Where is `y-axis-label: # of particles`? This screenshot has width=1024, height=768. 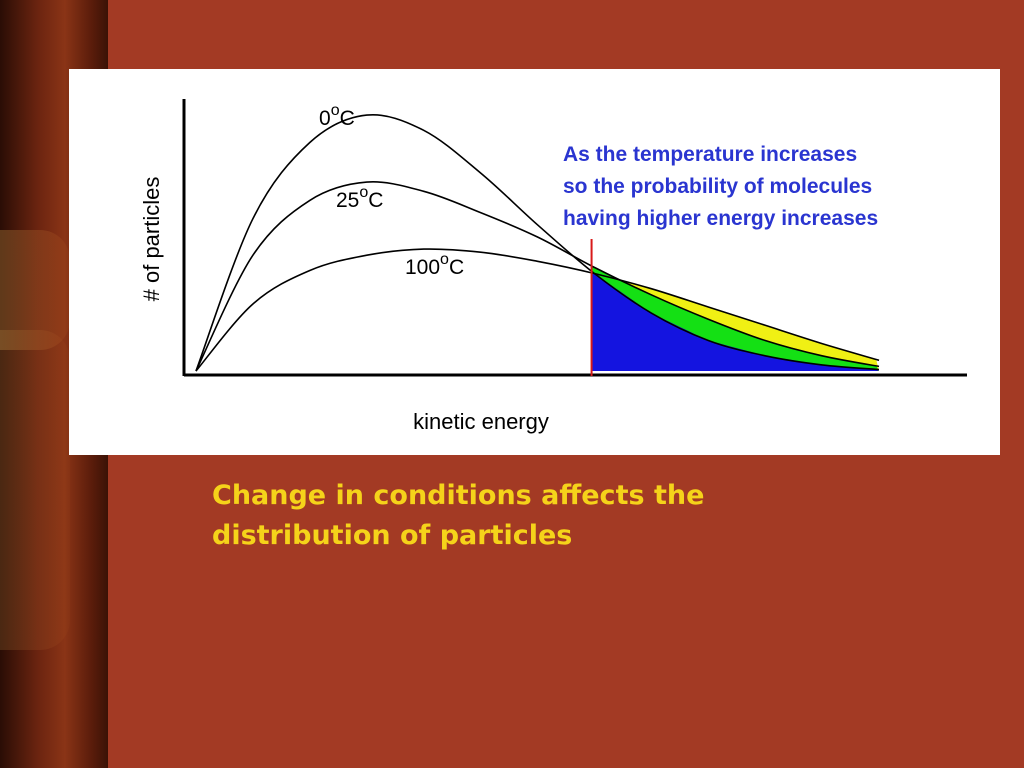 y-axis-label: # of particles is located at coordinates (151, 239).